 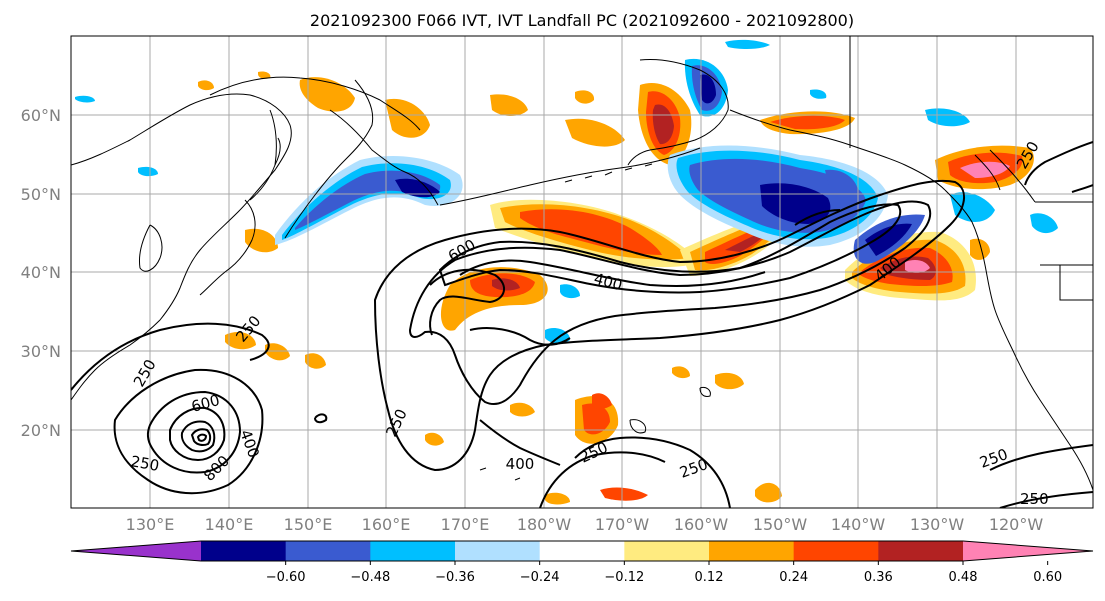 I want to click on lon-label: 160°W, so click(x=701, y=524).